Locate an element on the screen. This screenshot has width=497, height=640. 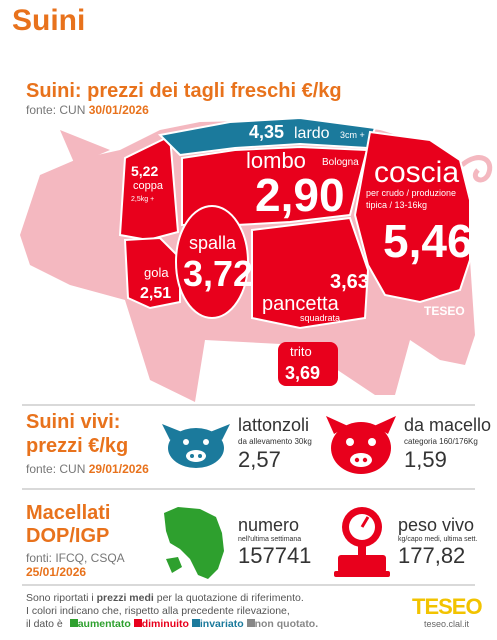
pig-tail is located at coordinates (476, 169).